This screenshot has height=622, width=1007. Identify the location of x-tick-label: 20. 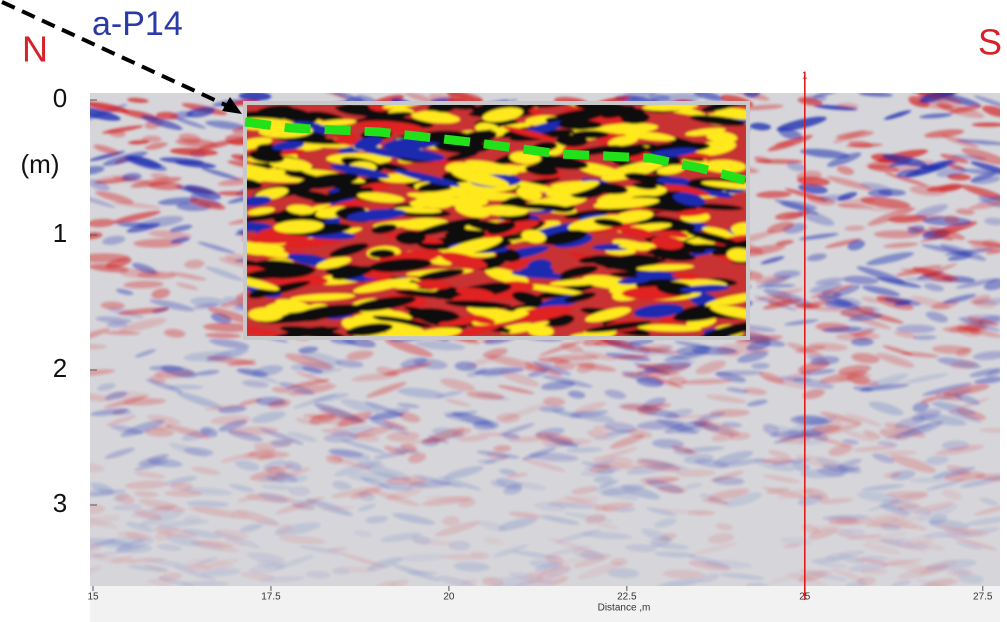
(449, 597).